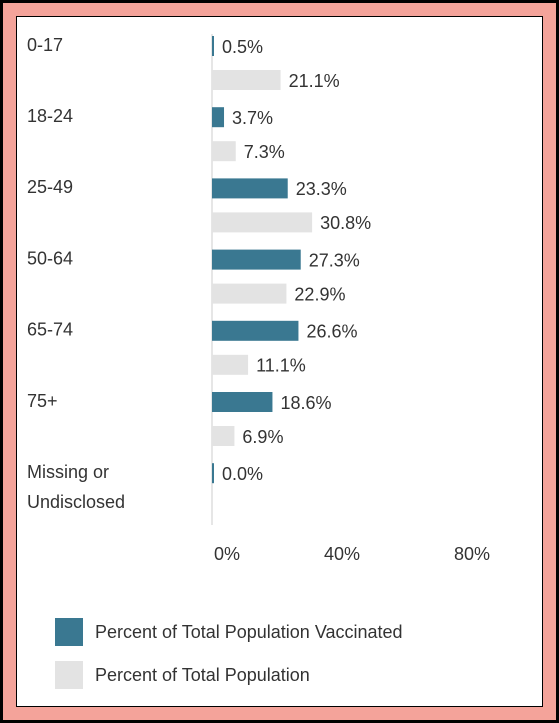 This screenshot has width=559, height=723. What do you see at coordinates (334, 260) in the screenshot?
I see `value-label: 27.3%` at bounding box center [334, 260].